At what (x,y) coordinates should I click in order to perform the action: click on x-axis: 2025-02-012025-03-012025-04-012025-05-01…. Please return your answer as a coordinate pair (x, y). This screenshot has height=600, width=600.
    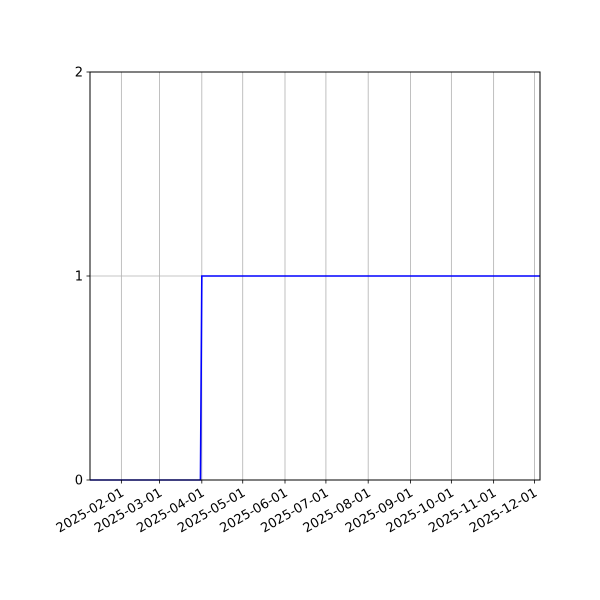
    Looking at the image, I should click on (297, 508).